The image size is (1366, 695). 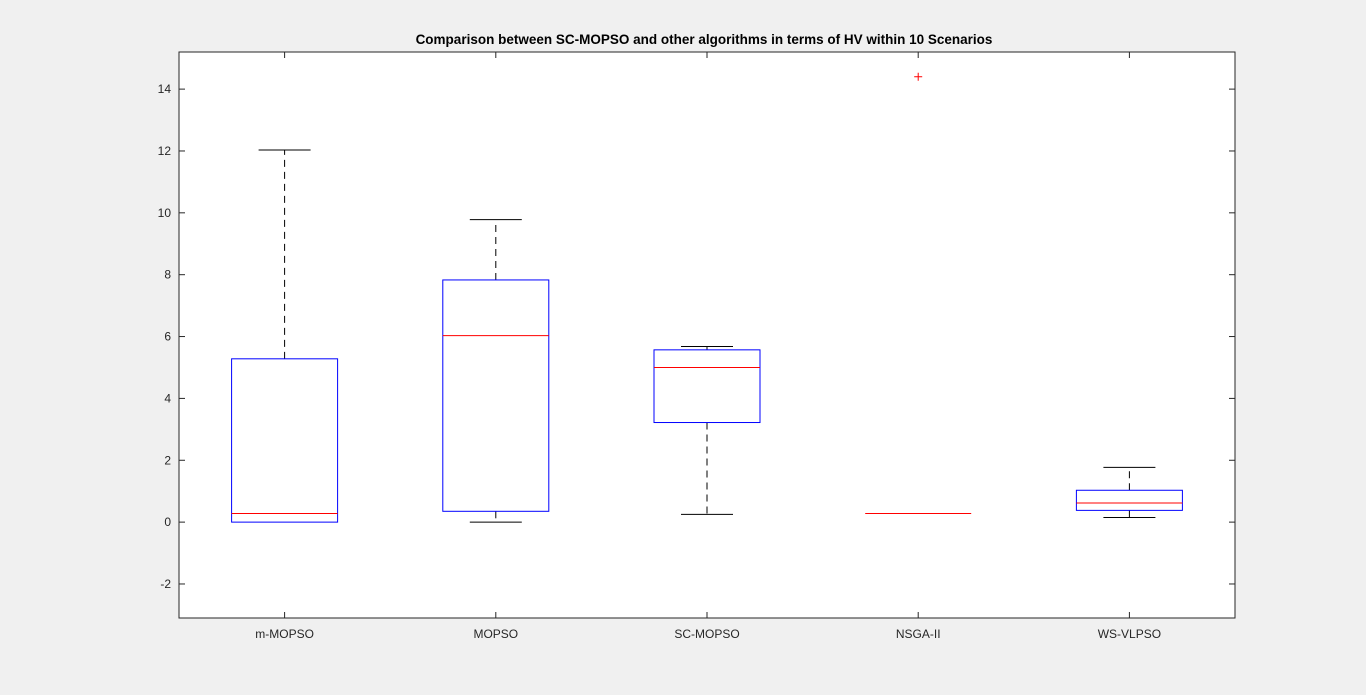 I want to click on y-tick-label: 6, so click(x=167, y=337).